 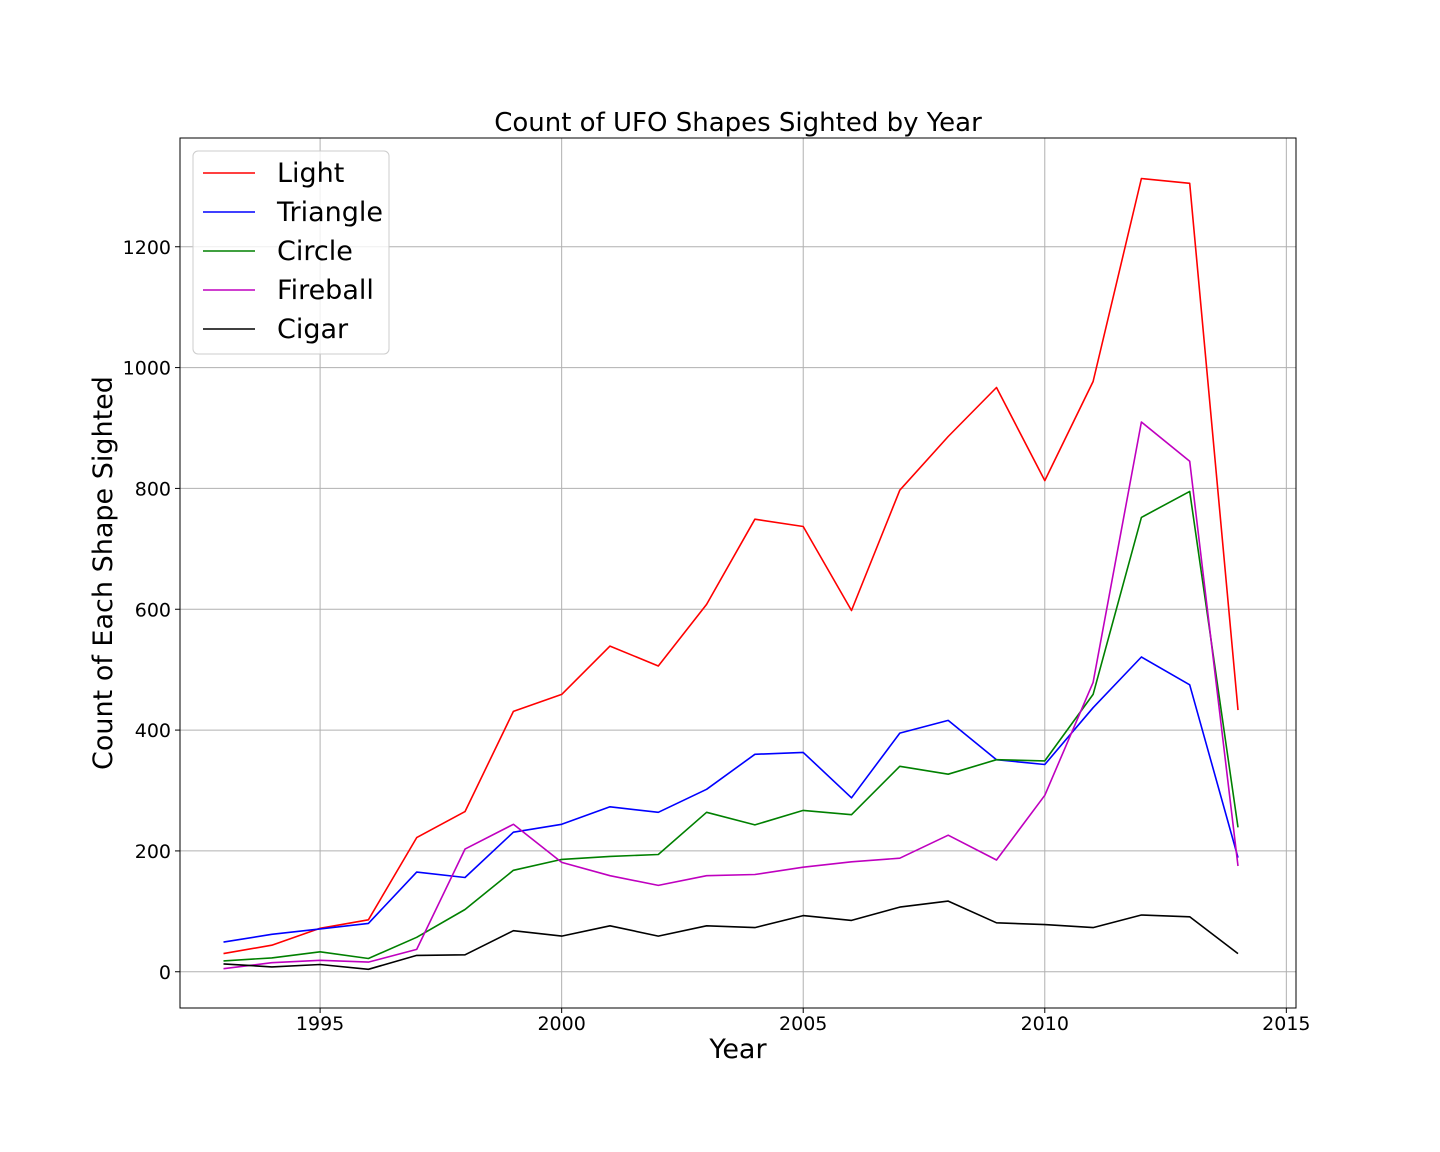 I want to click on legend-label-light: Light, so click(x=310, y=173).